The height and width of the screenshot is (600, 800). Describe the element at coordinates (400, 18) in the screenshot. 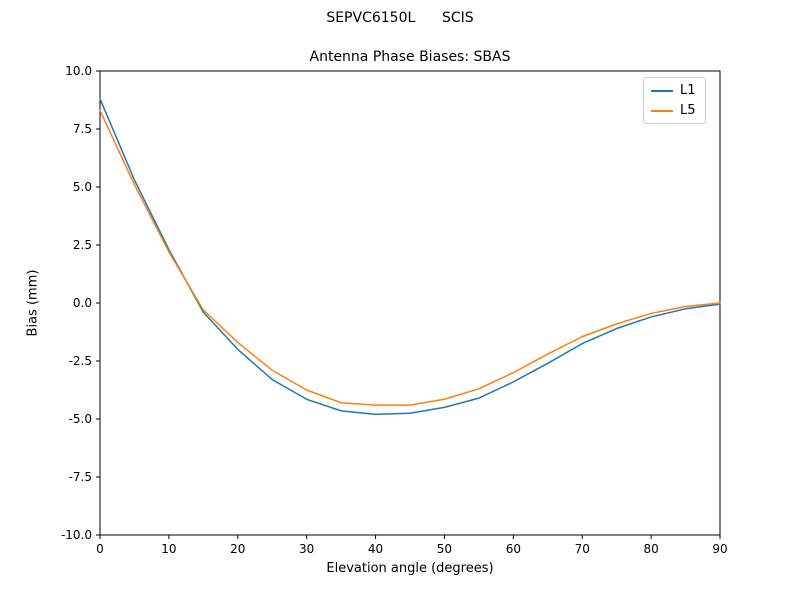

I see `chart-suptitle: SEPVC6150L SCIS` at that location.